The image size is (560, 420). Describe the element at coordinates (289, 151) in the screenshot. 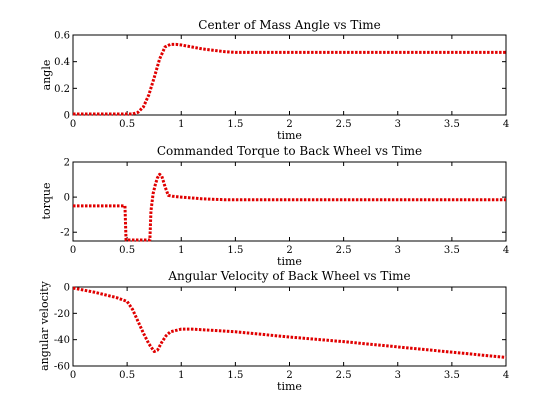

I see `chart-title: Commanded Torque to Back Wheel vs Time` at that location.